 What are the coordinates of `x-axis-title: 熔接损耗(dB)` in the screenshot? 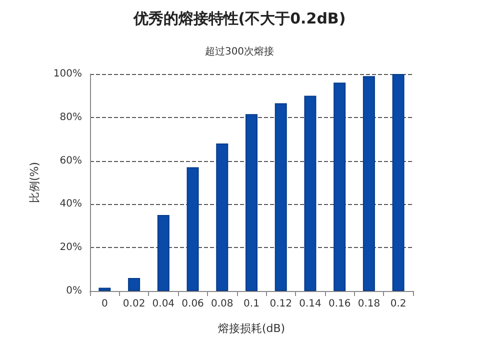 It's located at (252, 328).